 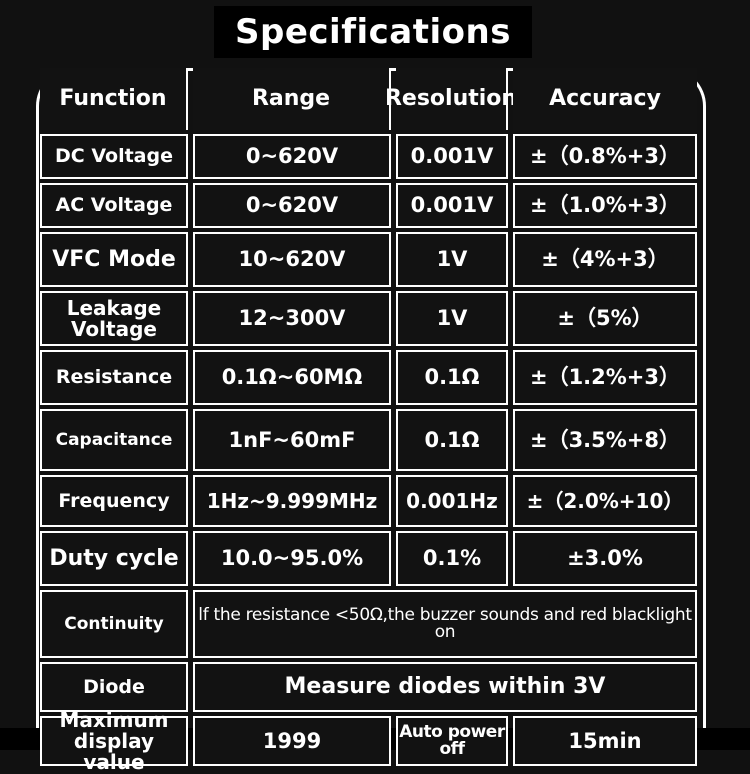 What do you see at coordinates (292, 741) in the screenshot?
I see `max-display-value: 1999` at bounding box center [292, 741].